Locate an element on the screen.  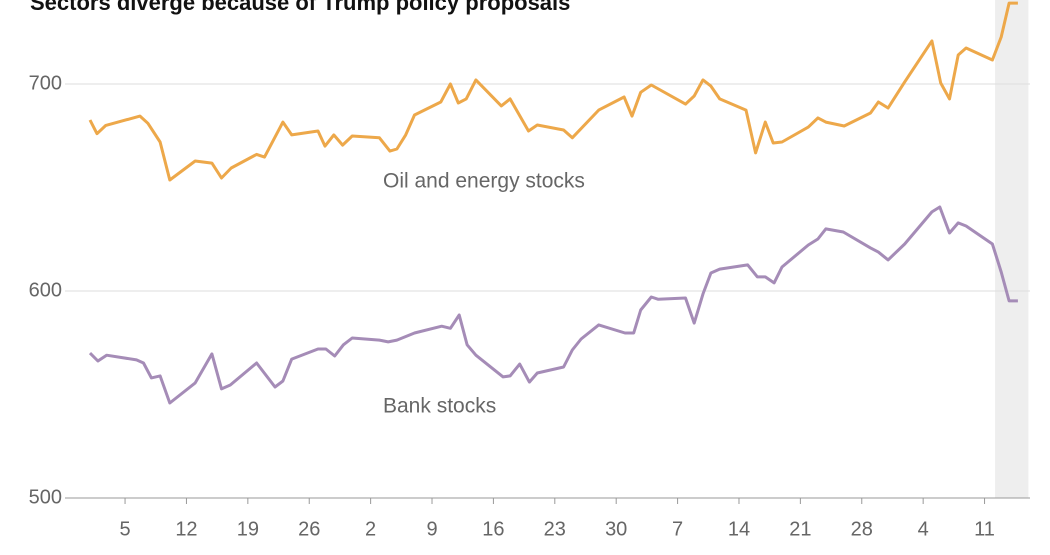
y-tick-label: 600 is located at coordinates (45, 290).